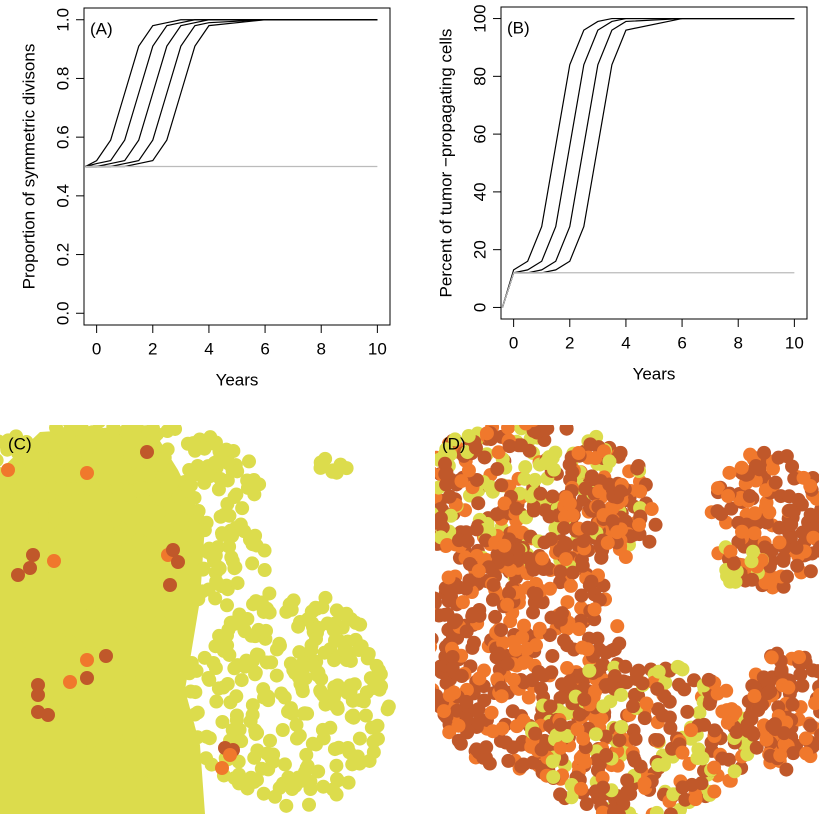  I want to click on x-tick-label: 8, so click(737, 342).